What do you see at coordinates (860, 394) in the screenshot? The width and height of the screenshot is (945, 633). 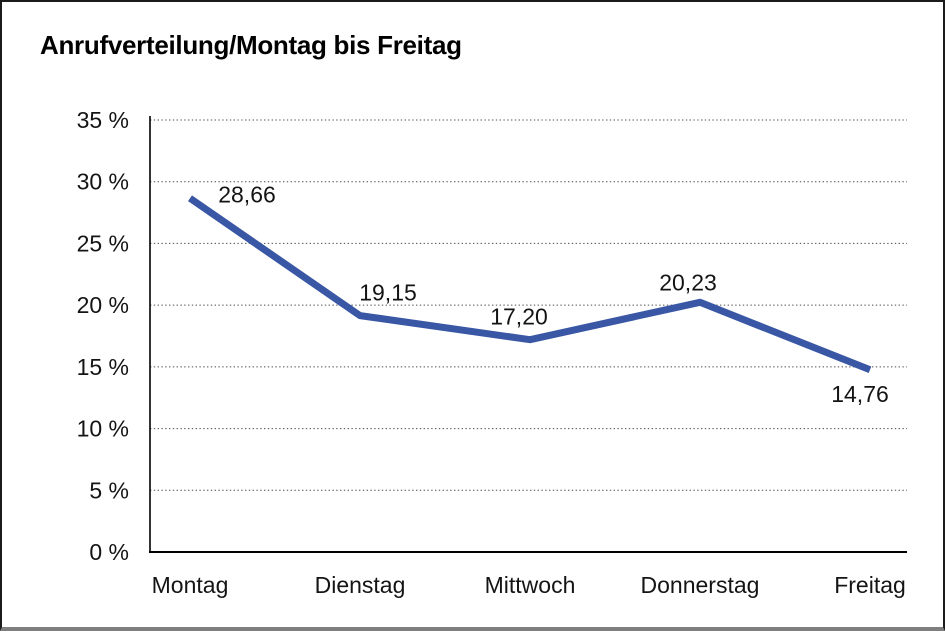 I see `point-value-label: 14,76` at bounding box center [860, 394].